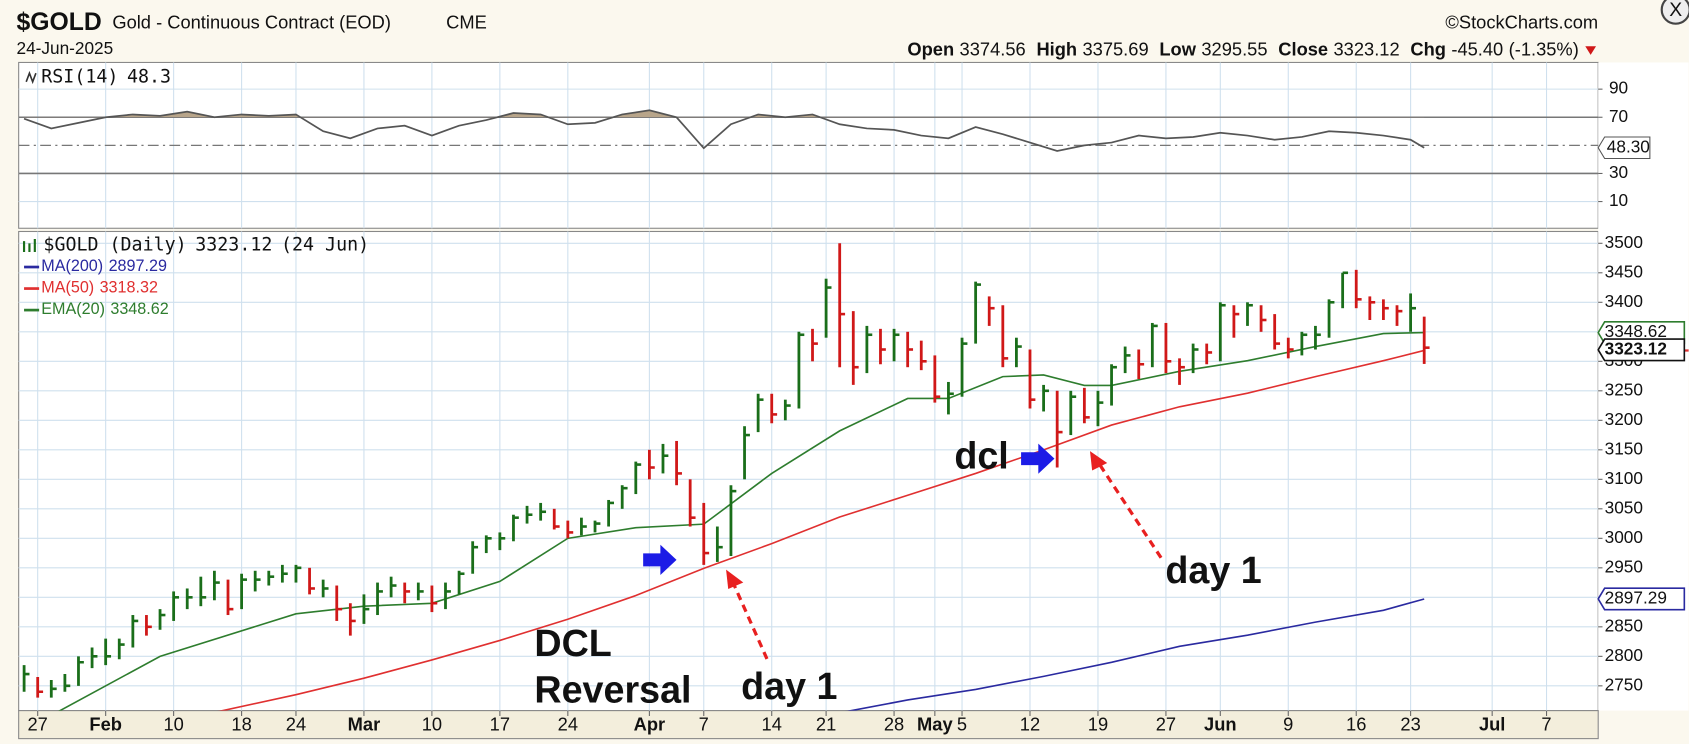 Image resolution: width=1689 pixels, height=744 pixels. What do you see at coordinates (251, 22) in the screenshot?
I see `instrument-name: Gold - Continuous Contract (EOD)` at bounding box center [251, 22].